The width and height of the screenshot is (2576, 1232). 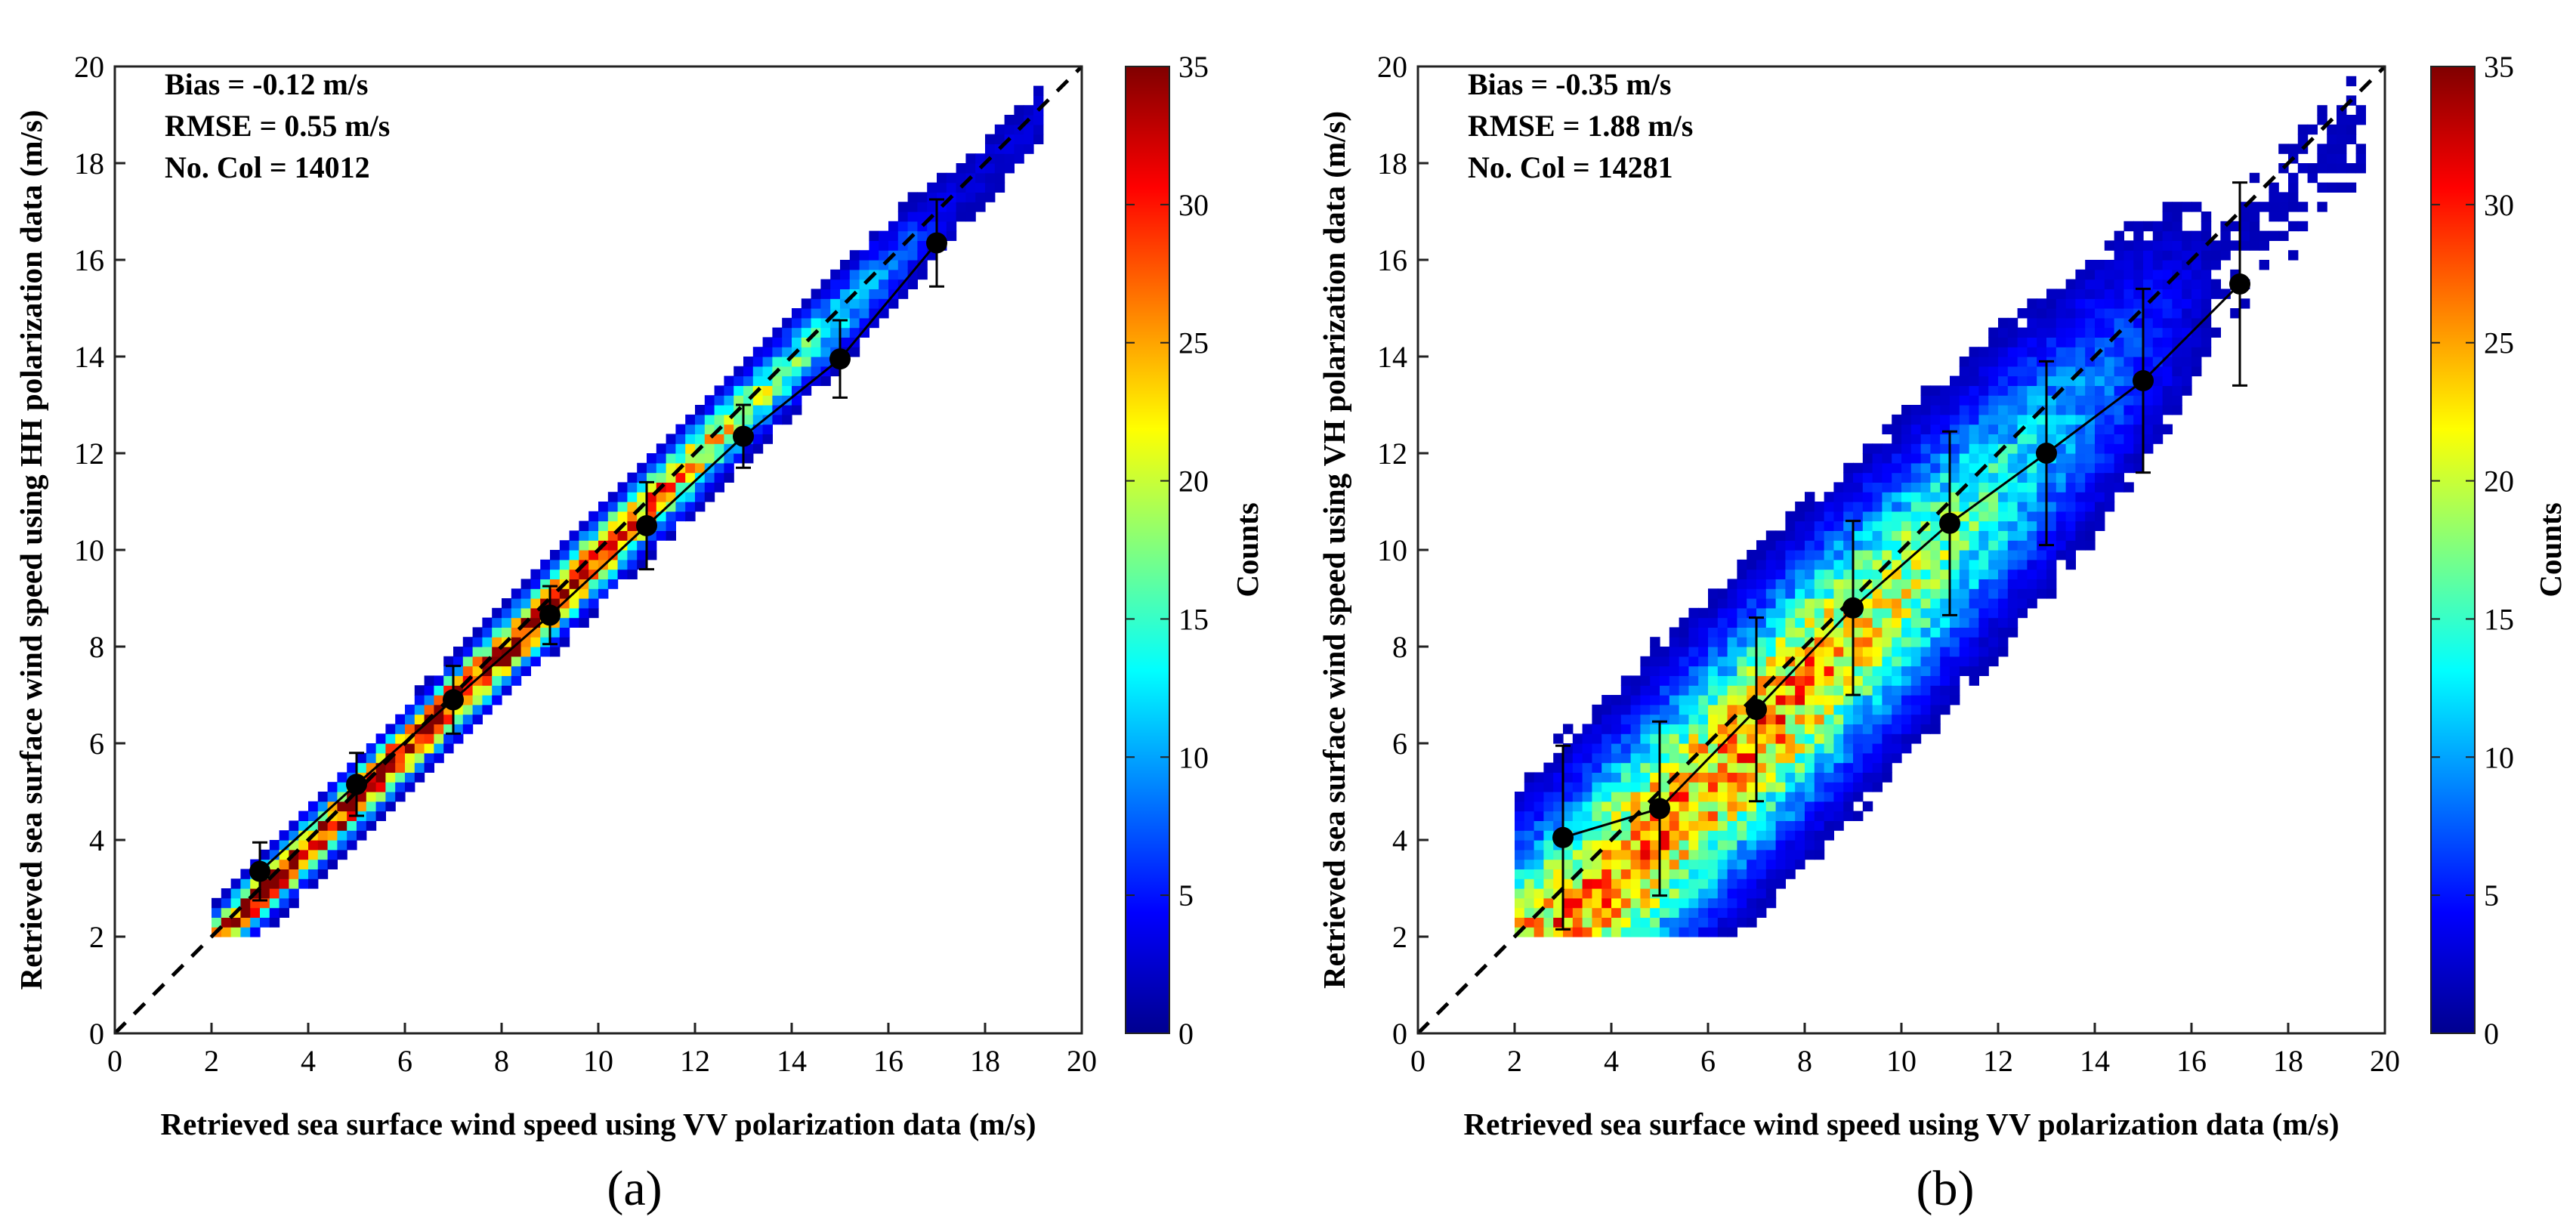 What do you see at coordinates (1580, 126) in the screenshot?
I see `stat-rmse-b: RMSE = 1.88 m/s` at bounding box center [1580, 126].